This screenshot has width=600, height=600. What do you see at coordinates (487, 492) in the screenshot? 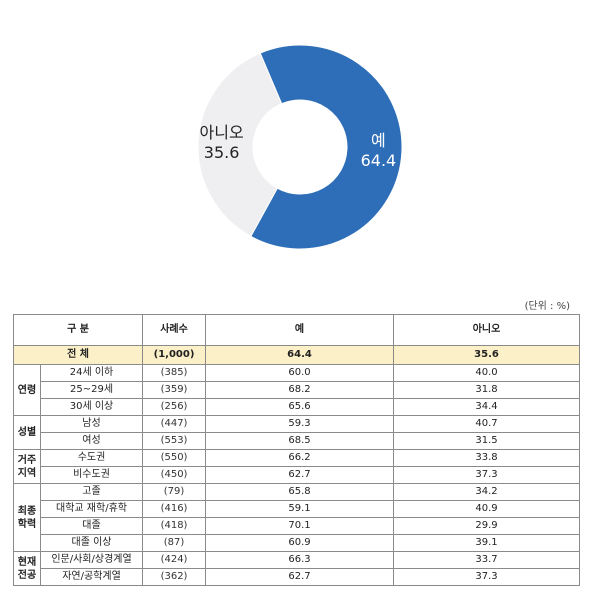
I see `row-no: 34.2` at bounding box center [487, 492].